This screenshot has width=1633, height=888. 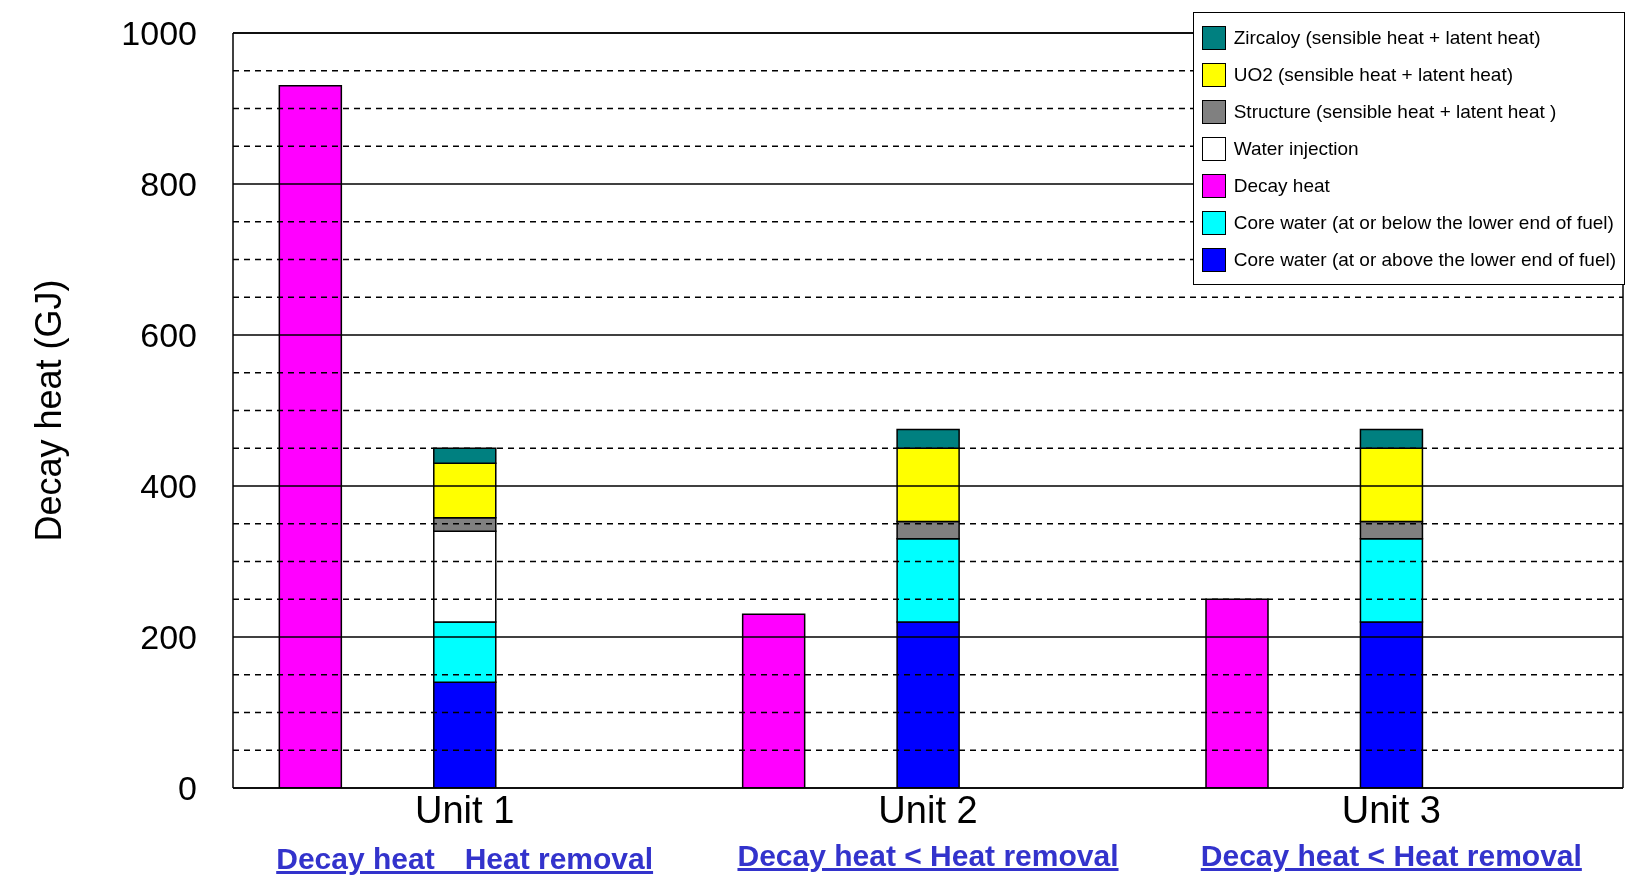 What do you see at coordinates (1424, 259) in the screenshot?
I see `legend-label: Core water (at or above the lower end of fuel)` at bounding box center [1424, 259].